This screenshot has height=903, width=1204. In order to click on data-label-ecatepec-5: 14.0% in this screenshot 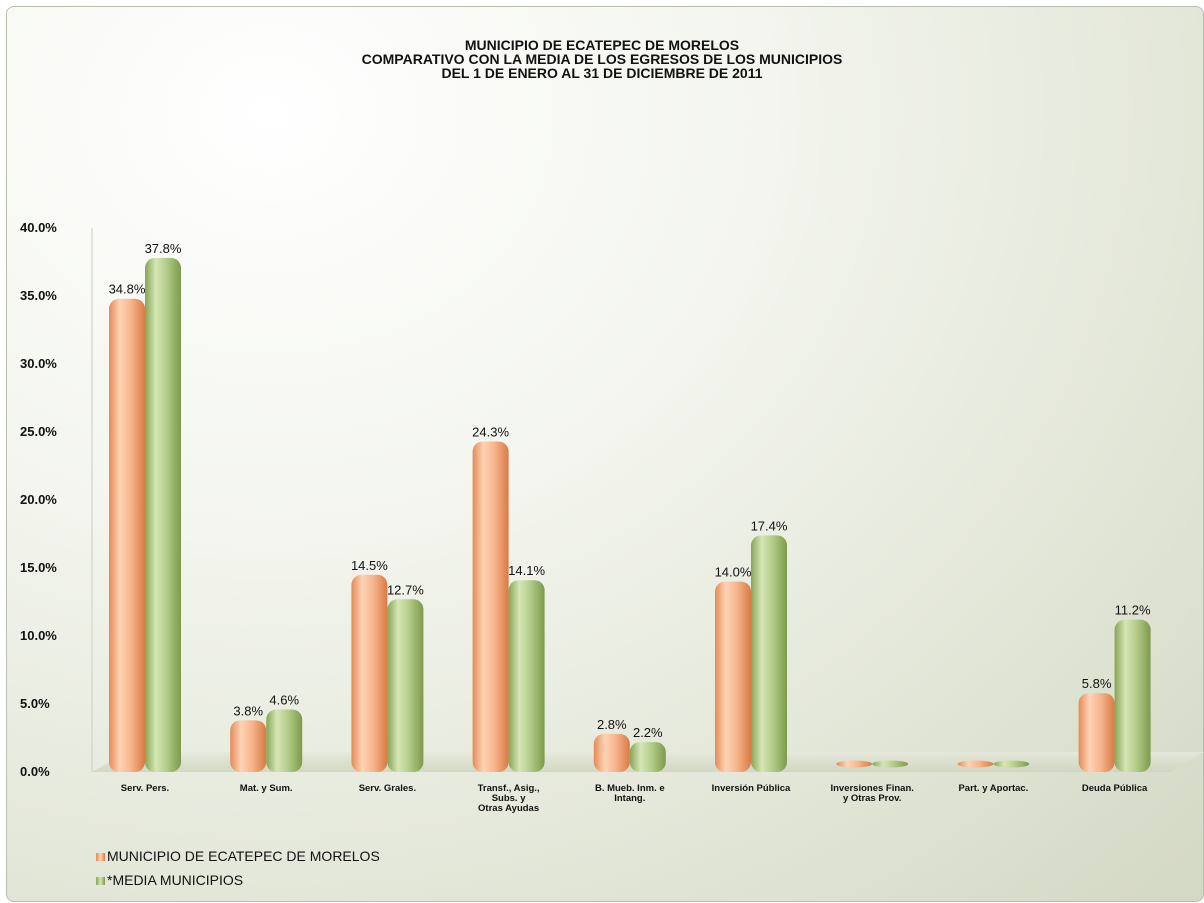, I will do `click(733, 572)`.